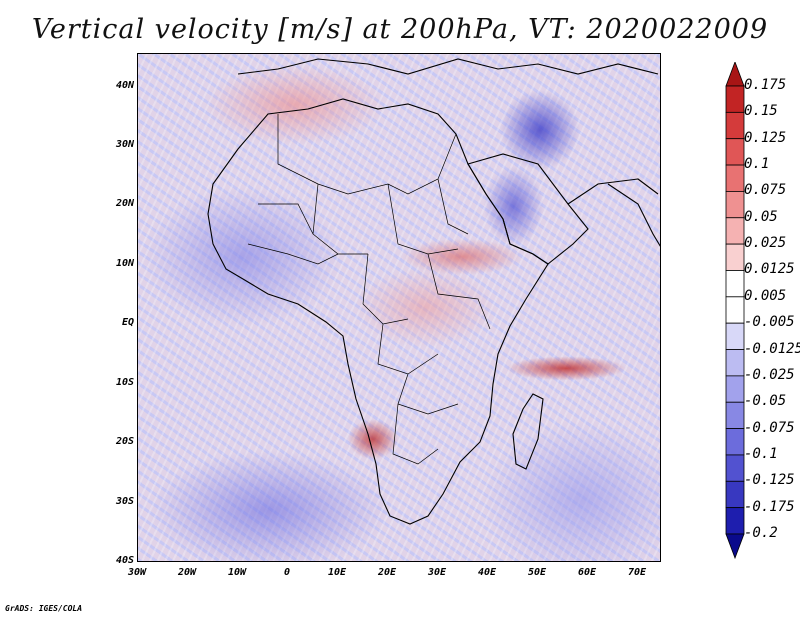 The width and height of the screenshot is (800, 618). What do you see at coordinates (769, 427) in the screenshot?
I see `colorbar-label: -0.075` at bounding box center [769, 427].